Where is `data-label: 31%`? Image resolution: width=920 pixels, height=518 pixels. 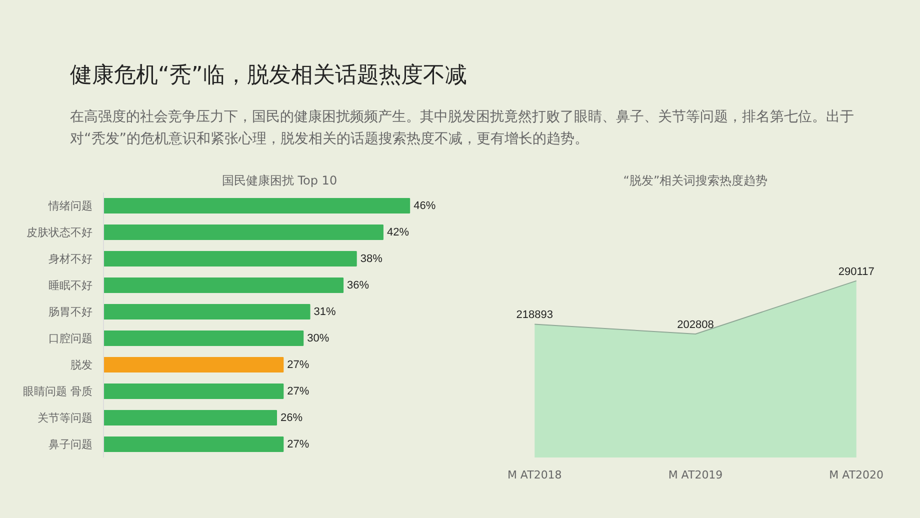 data-label: 31% is located at coordinates (325, 312).